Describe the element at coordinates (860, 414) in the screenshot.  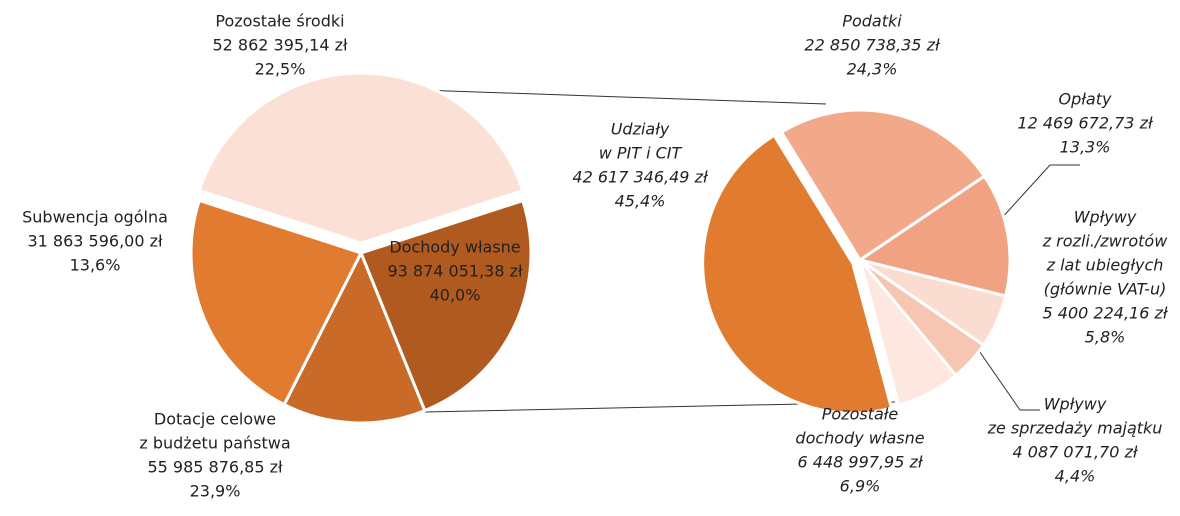
I see `slice-label: Pozostałe` at that location.